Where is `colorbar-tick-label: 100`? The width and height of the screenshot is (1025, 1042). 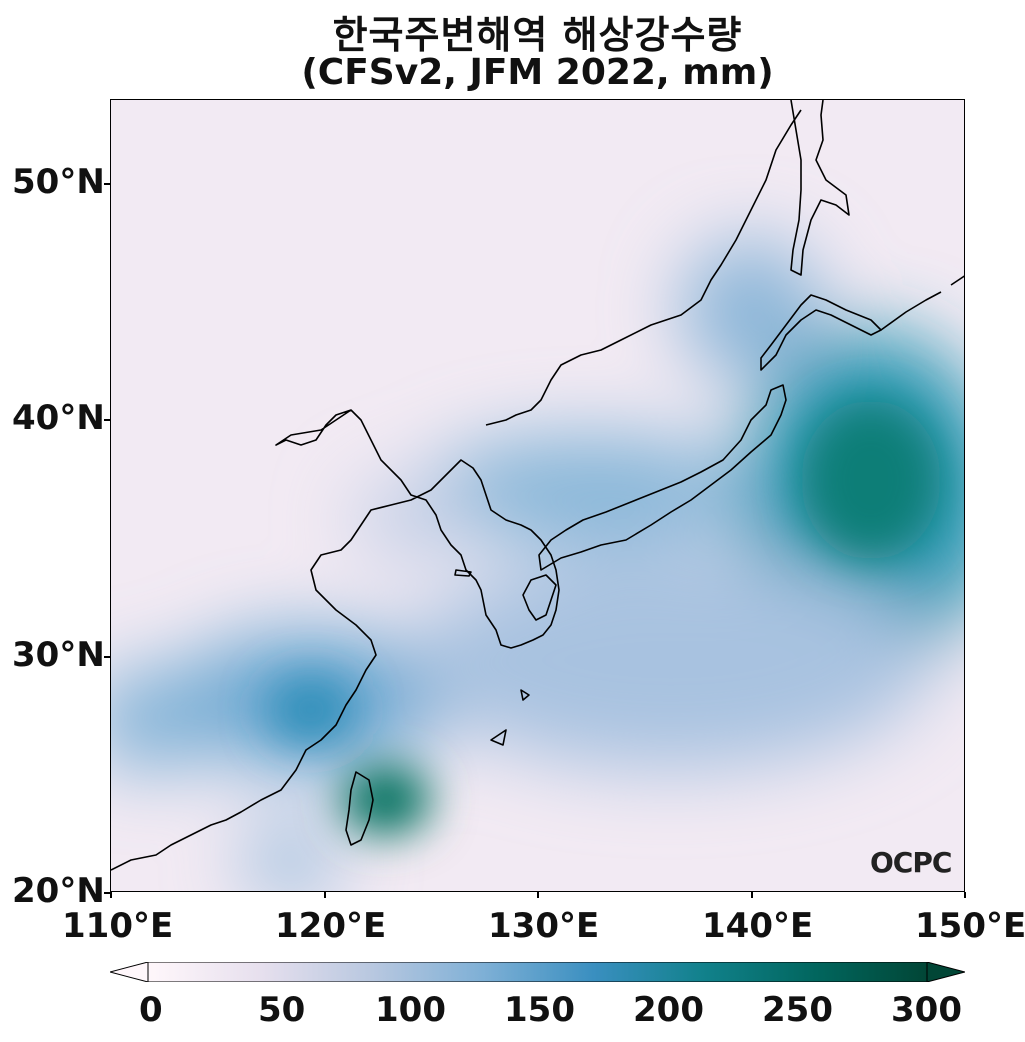 colorbar-tick-label: 100 is located at coordinates (410, 1010).